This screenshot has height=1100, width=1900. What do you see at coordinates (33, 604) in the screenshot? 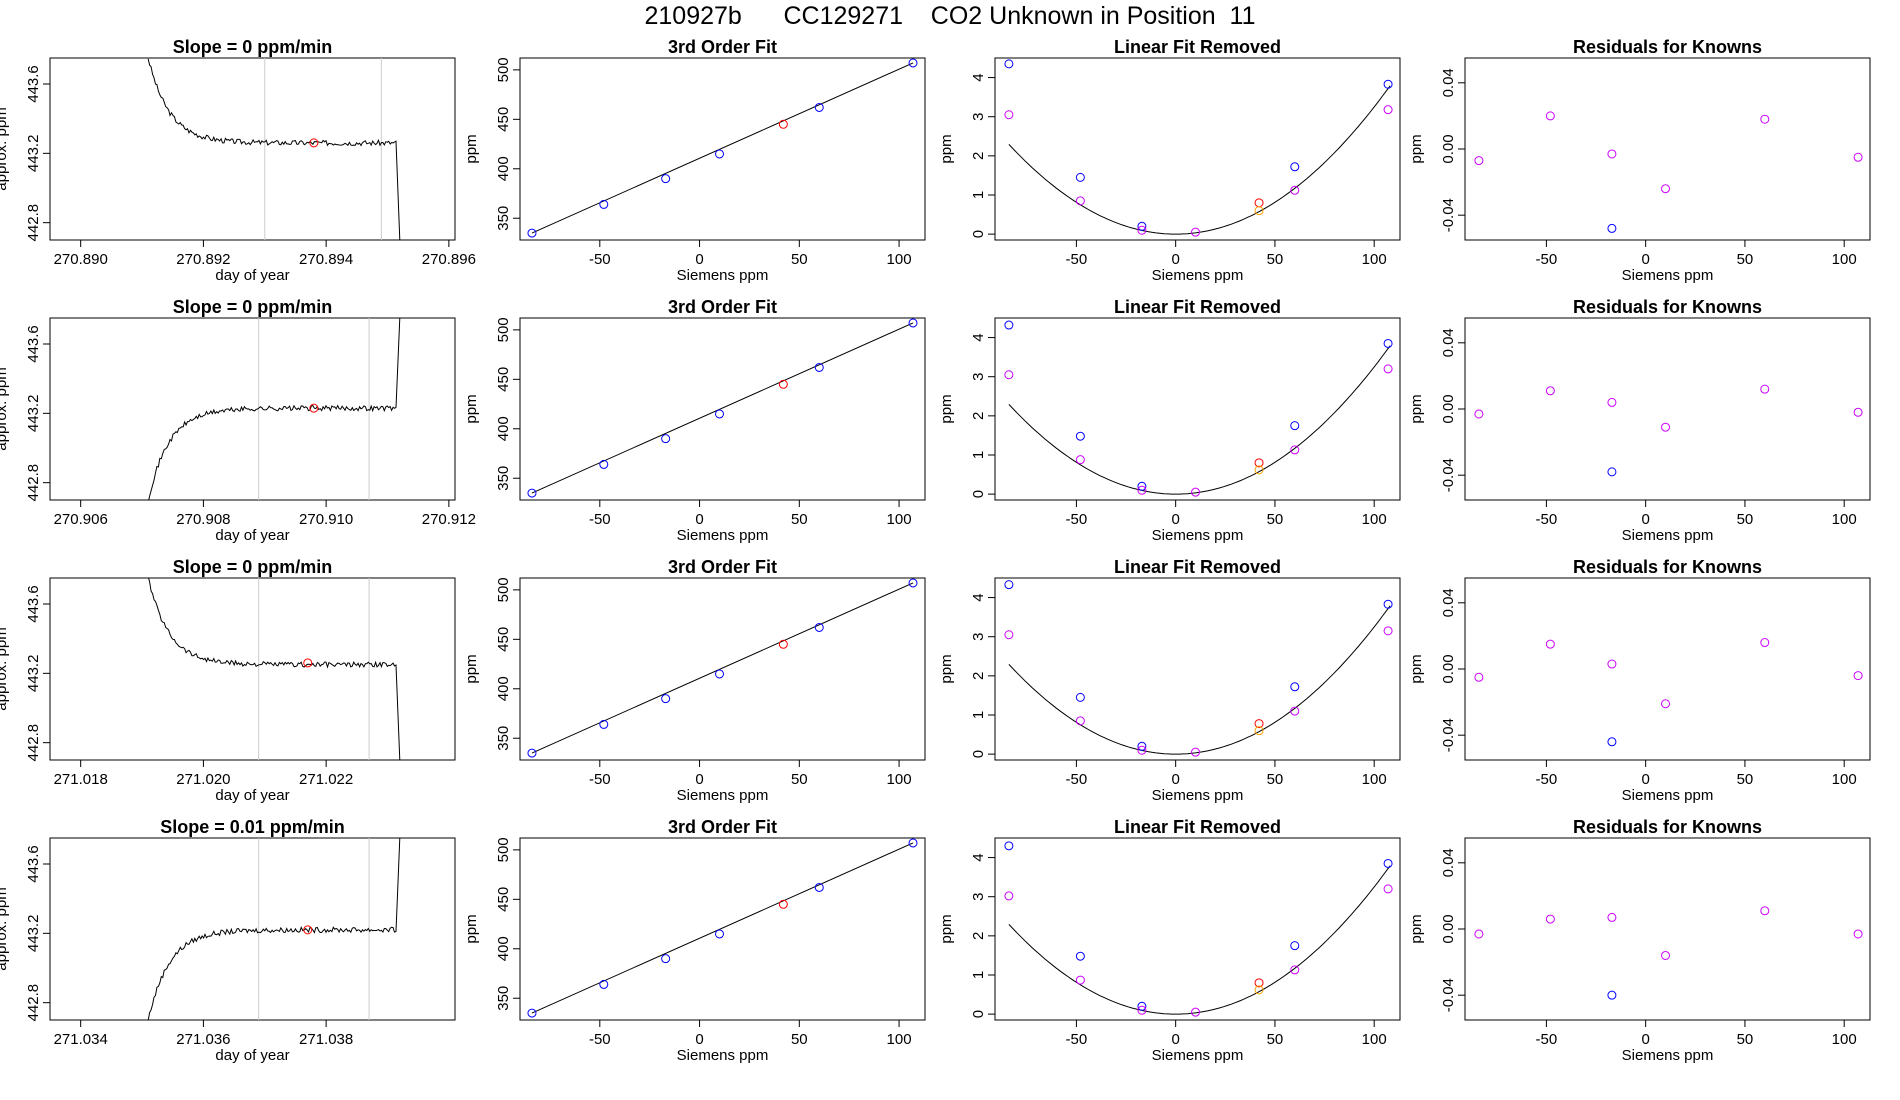
I see `panel-9-ytick-label: 443.6` at bounding box center [33, 604].